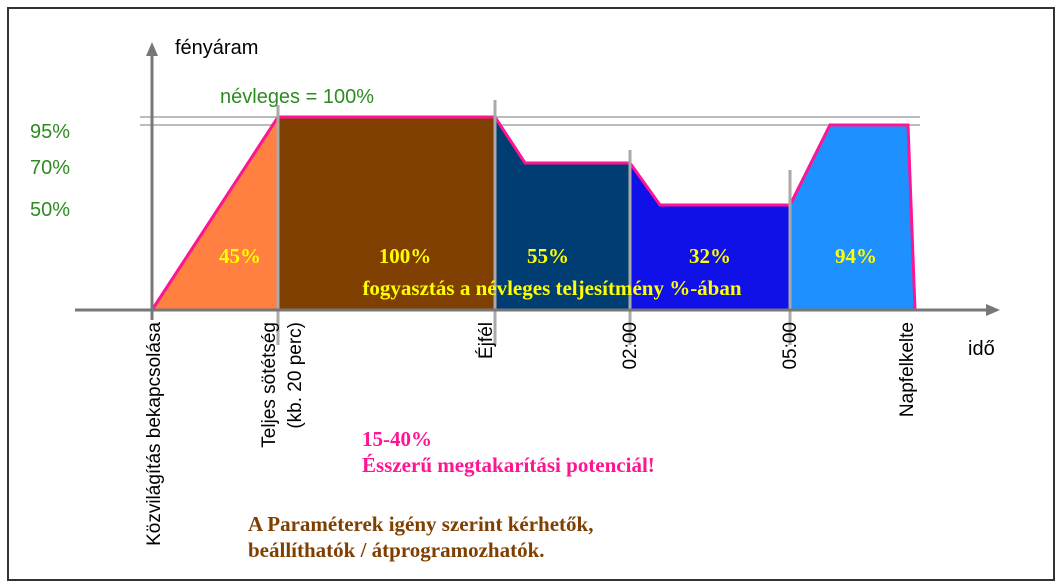  I want to click on time-label: Teljes sötétség, so click(269, 385).